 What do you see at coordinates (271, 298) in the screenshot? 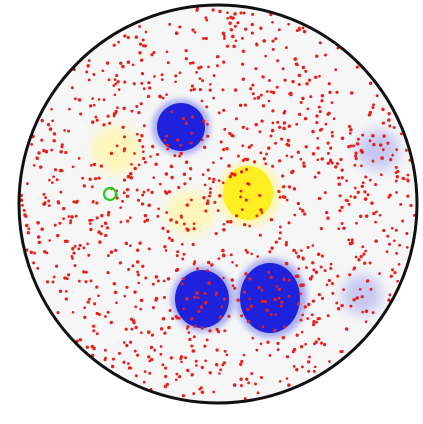
I see `player-cell-bottom-right` at bounding box center [271, 298].